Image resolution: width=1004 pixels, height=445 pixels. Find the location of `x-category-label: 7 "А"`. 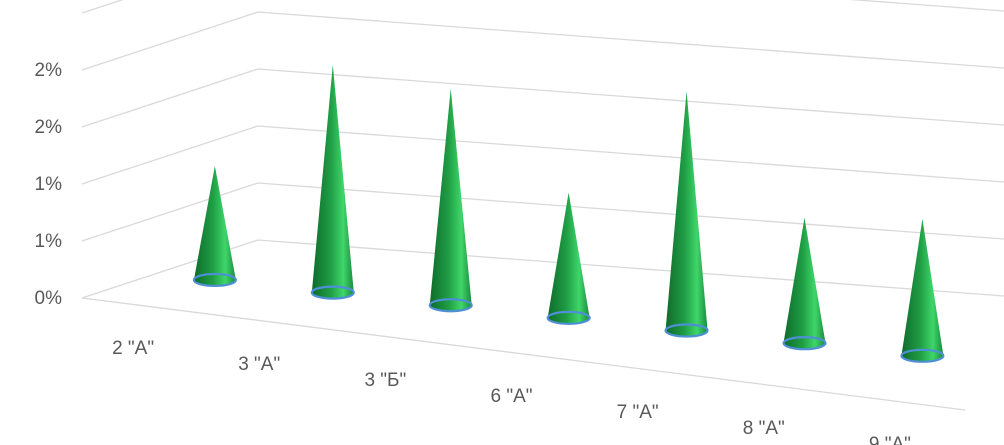

x-category-label: 7 "А" is located at coordinates (638, 412).